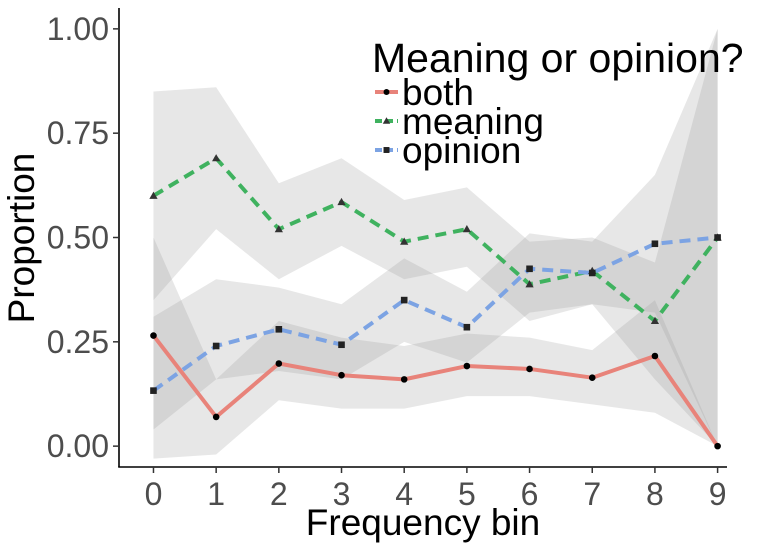 The width and height of the screenshot is (764, 546). I want to click on y-ticks: 0.00 0.25 0.50 0.75 1.00, so click(83, 237).